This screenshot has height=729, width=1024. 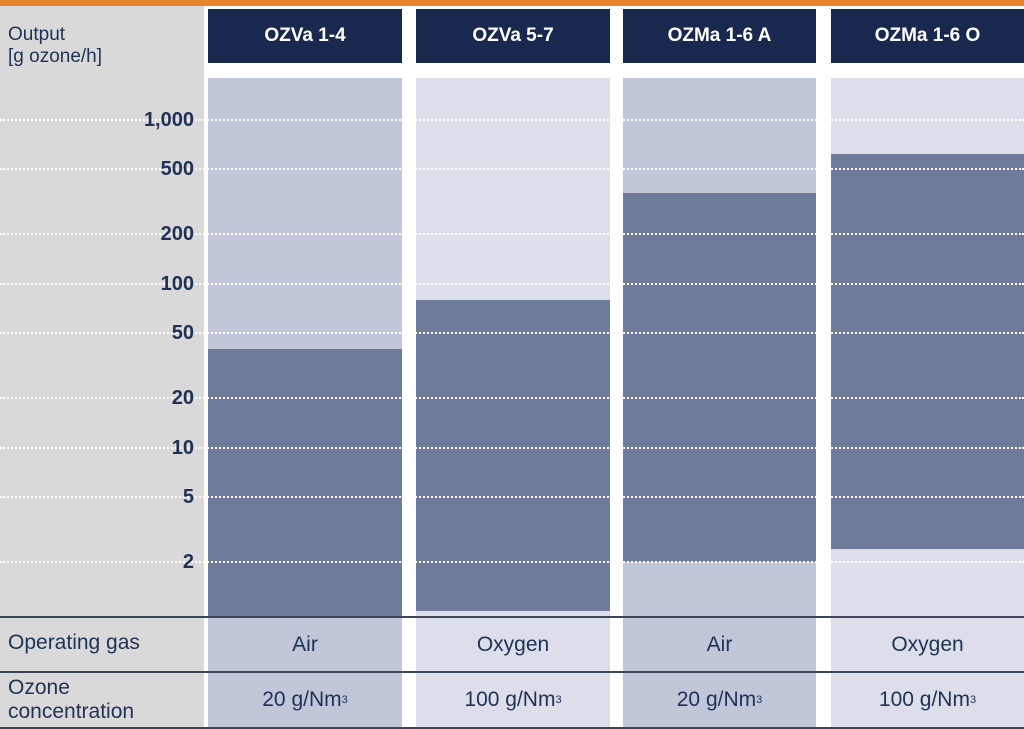 I want to click on y-axis-title: Output [g ozone/h], so click(x=55, y=46).